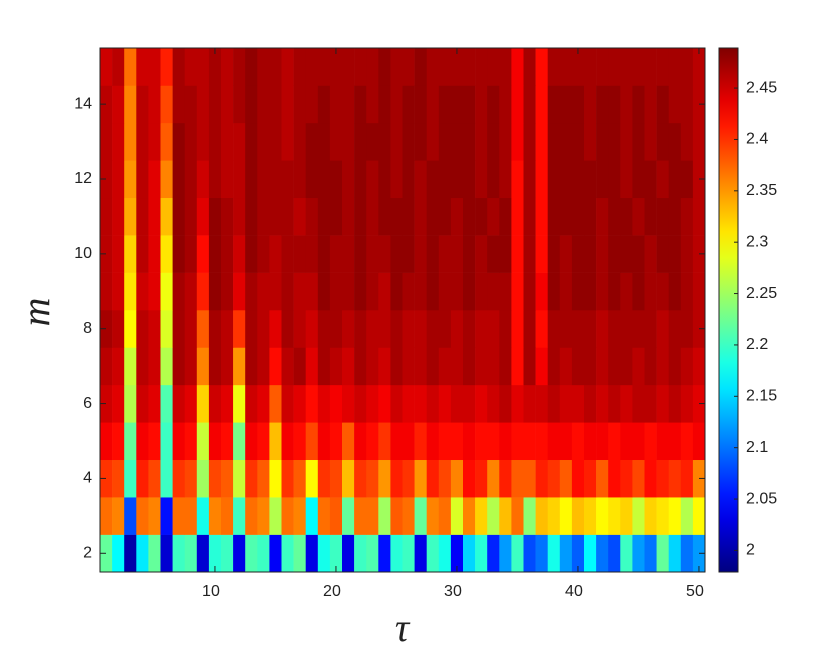  I want to click on colorbar-tick-label: 2.2, so click(757, 344).